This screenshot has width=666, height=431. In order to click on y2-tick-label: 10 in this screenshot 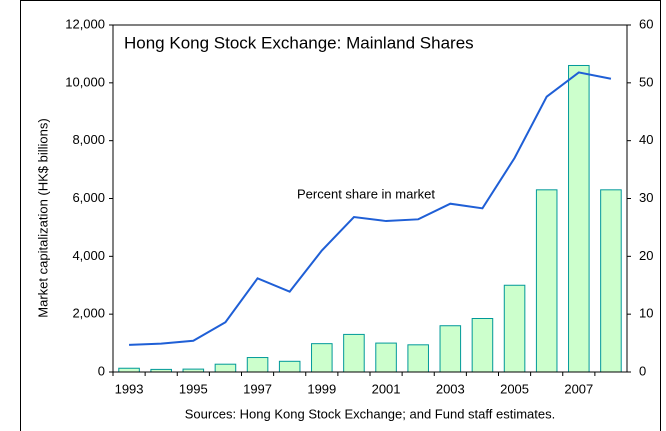, I will do `click(646, 313)`.